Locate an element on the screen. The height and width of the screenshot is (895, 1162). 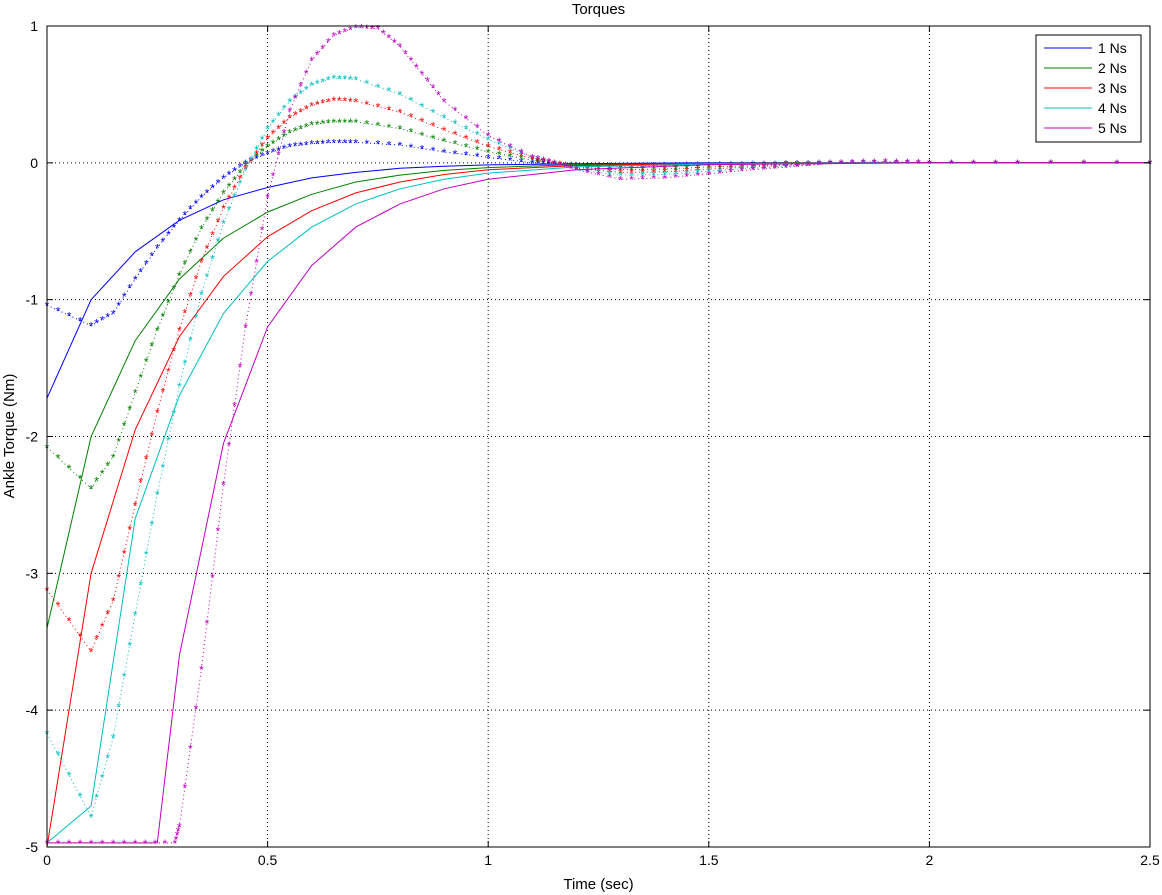
legend-label: 1 Ns is located at coordinates (1112, 48).